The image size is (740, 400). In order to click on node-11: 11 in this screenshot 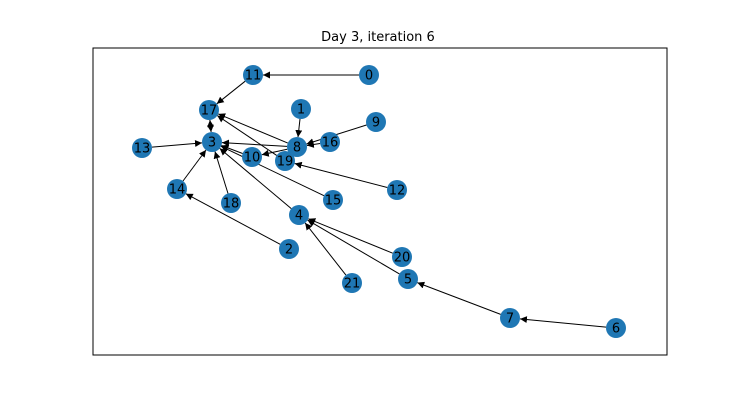, I will do `click(253, 75)`.